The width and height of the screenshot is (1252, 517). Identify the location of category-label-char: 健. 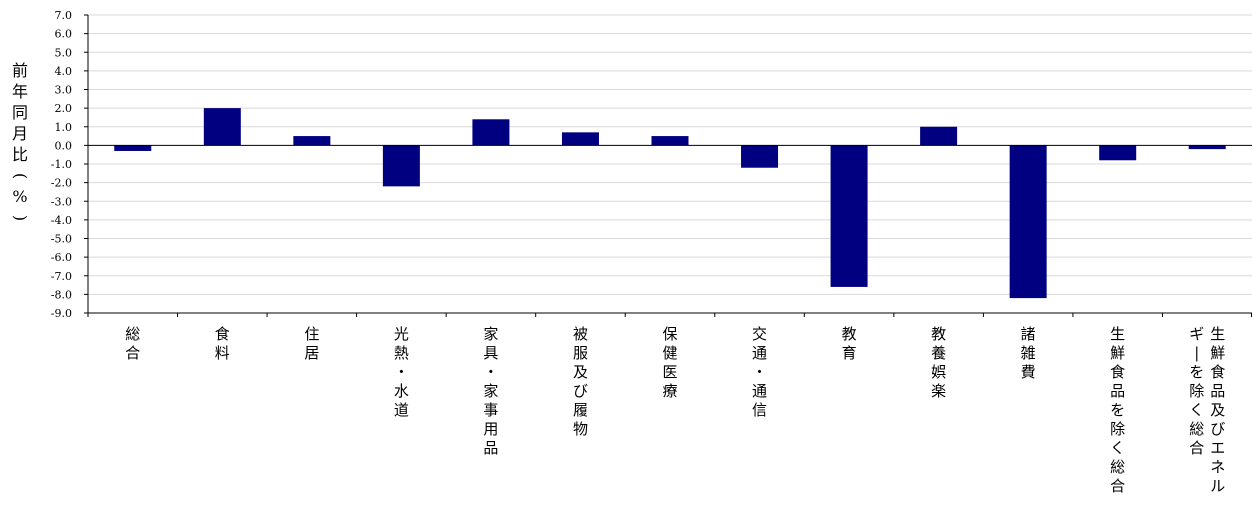
(669, 353).